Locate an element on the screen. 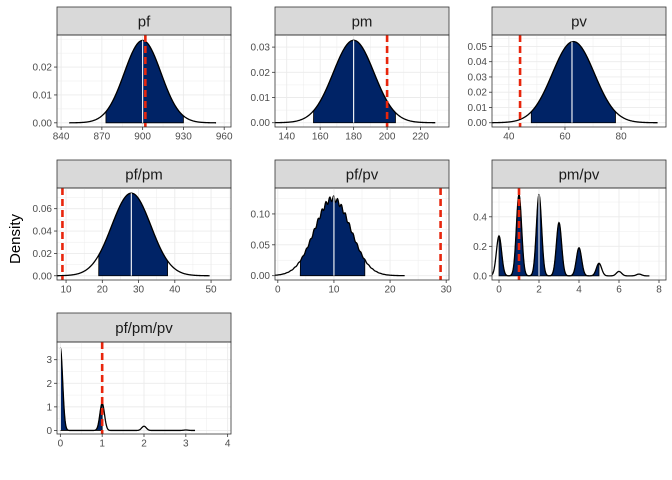 The width and height of the screenshot is (672, 480). x-tick-label: 840 is located at coordinates (61, 137).